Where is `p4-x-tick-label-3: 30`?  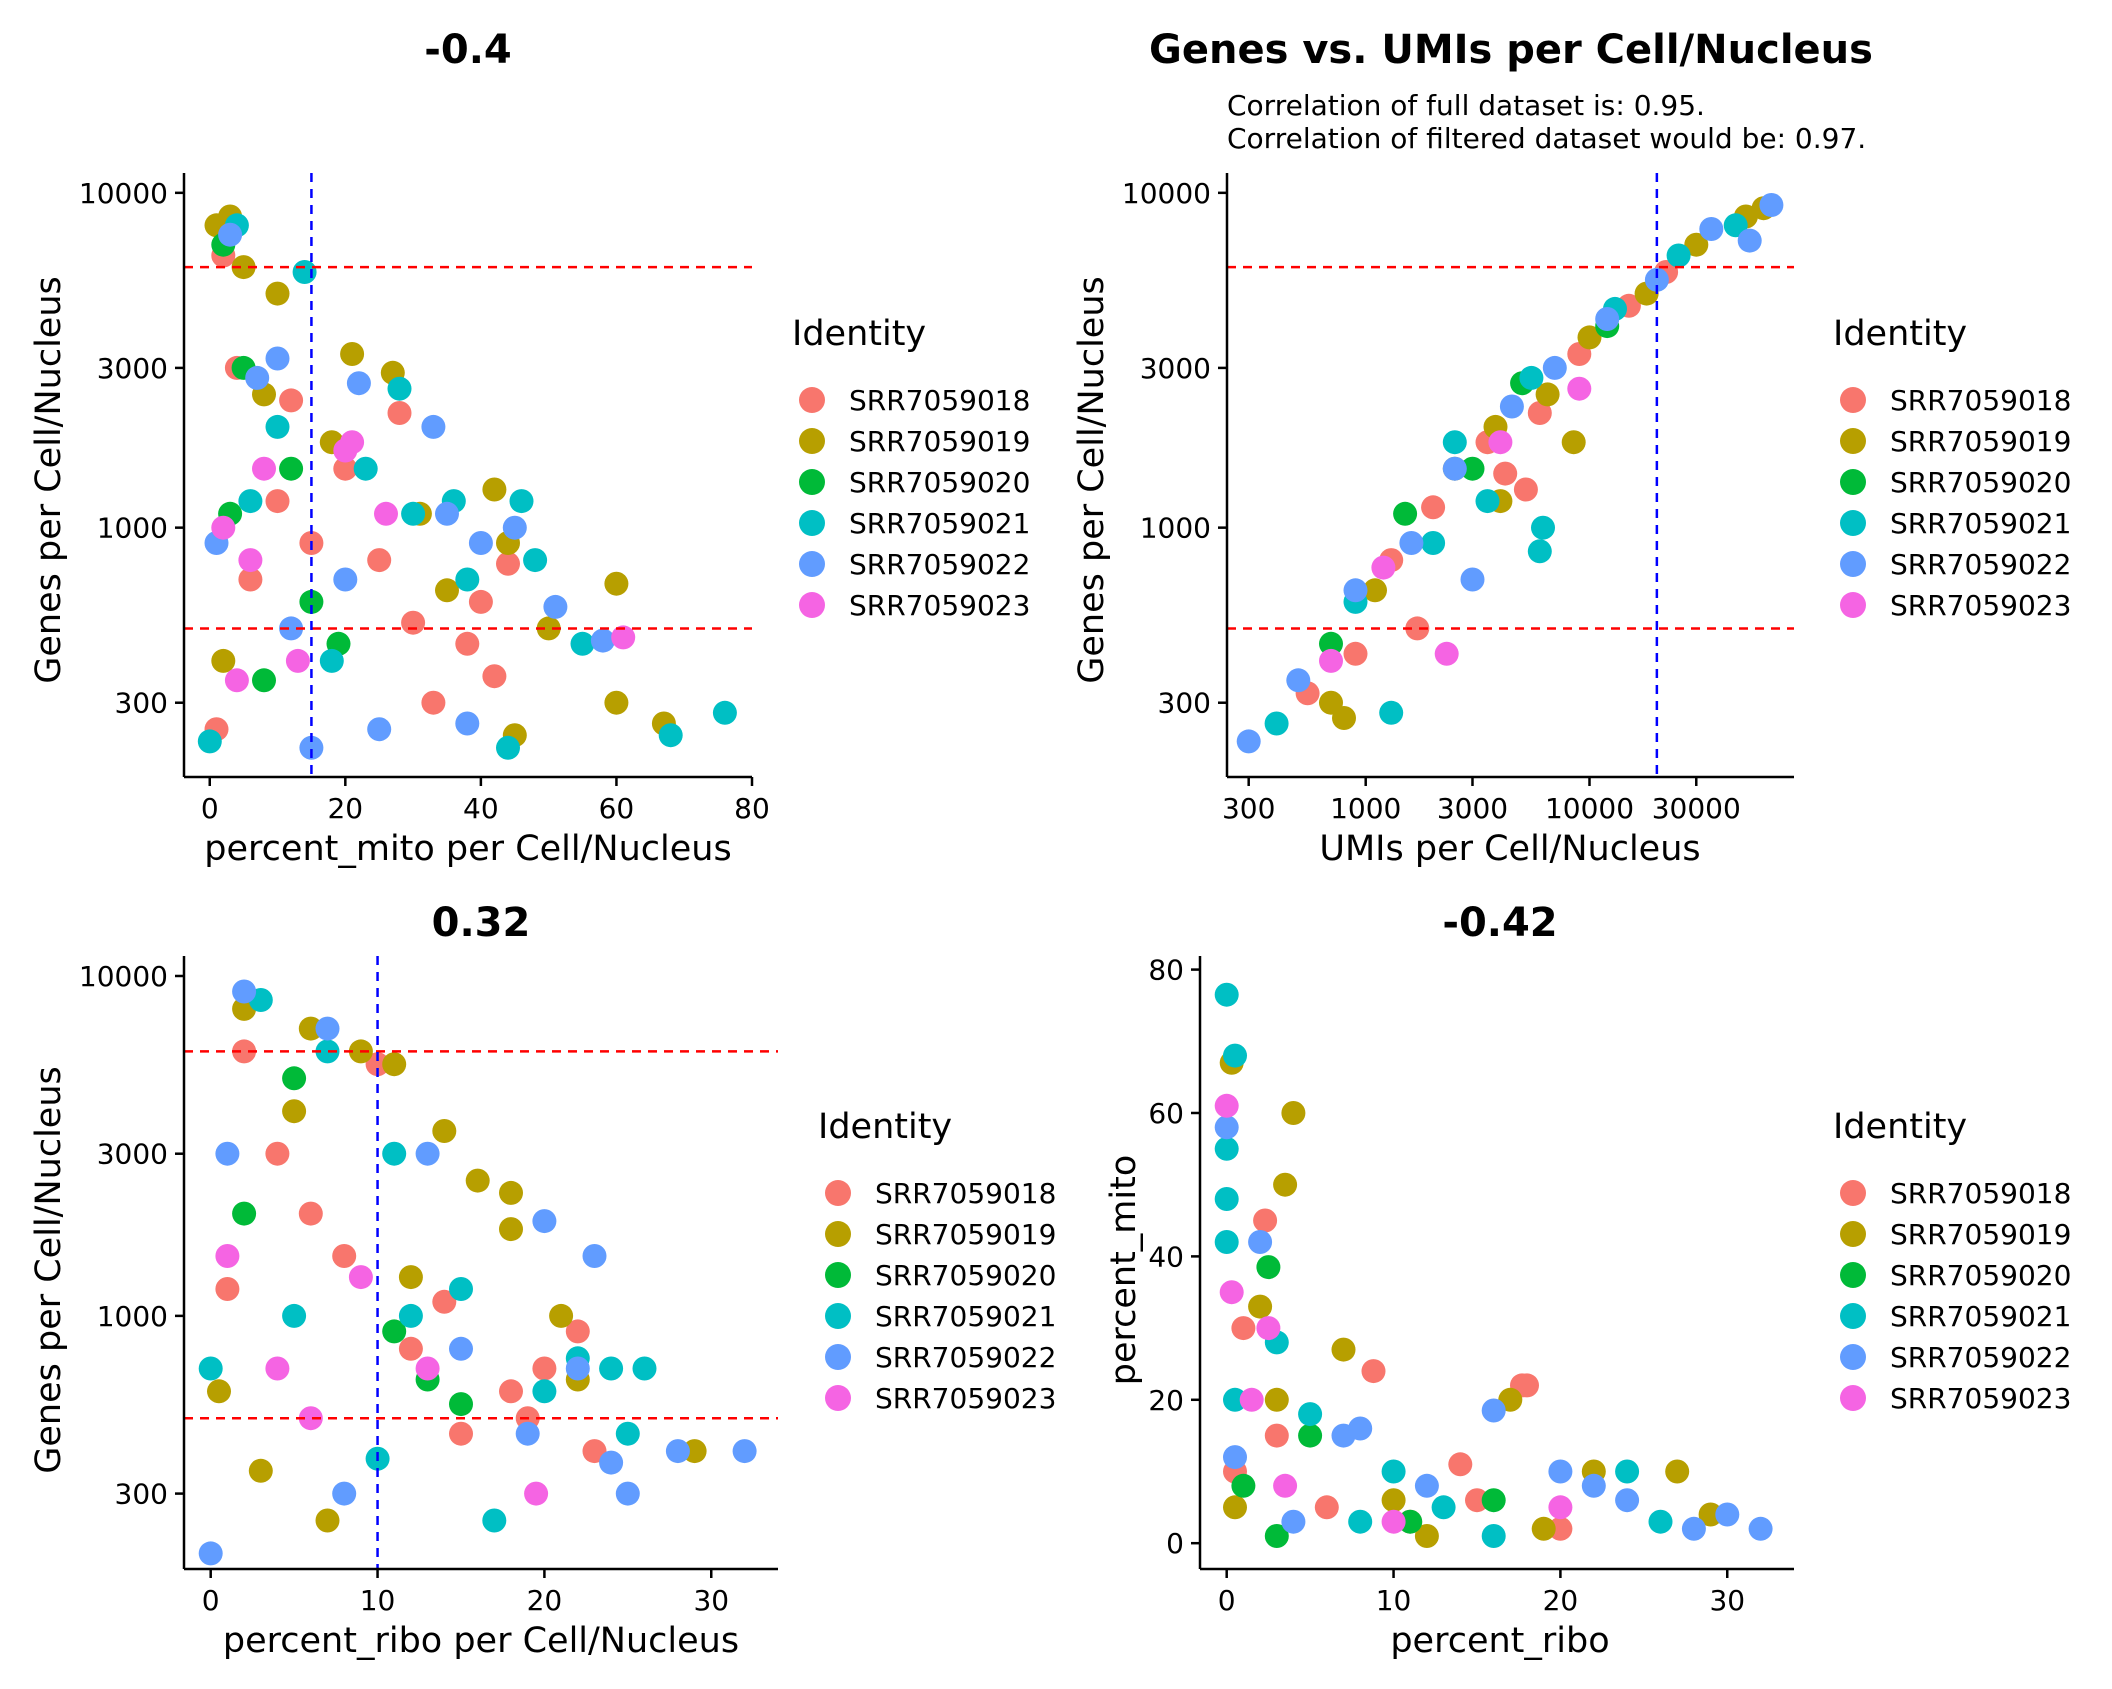
p4-x-tick-label-3: 30 is located at coordinates (1727, 1600).